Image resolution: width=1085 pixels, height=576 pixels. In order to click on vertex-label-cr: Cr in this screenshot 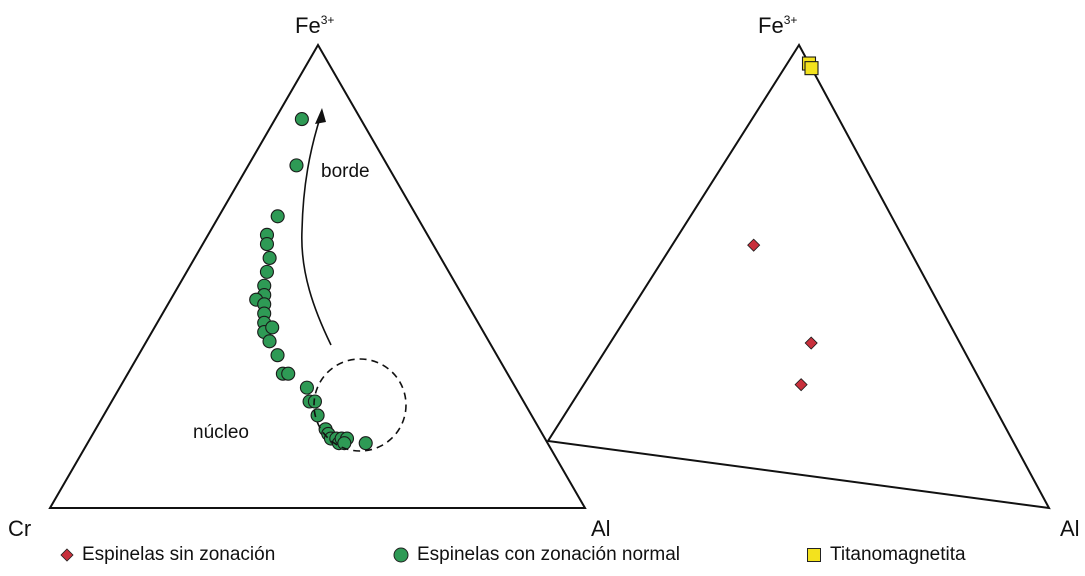, I will do `click(19, 528)`.